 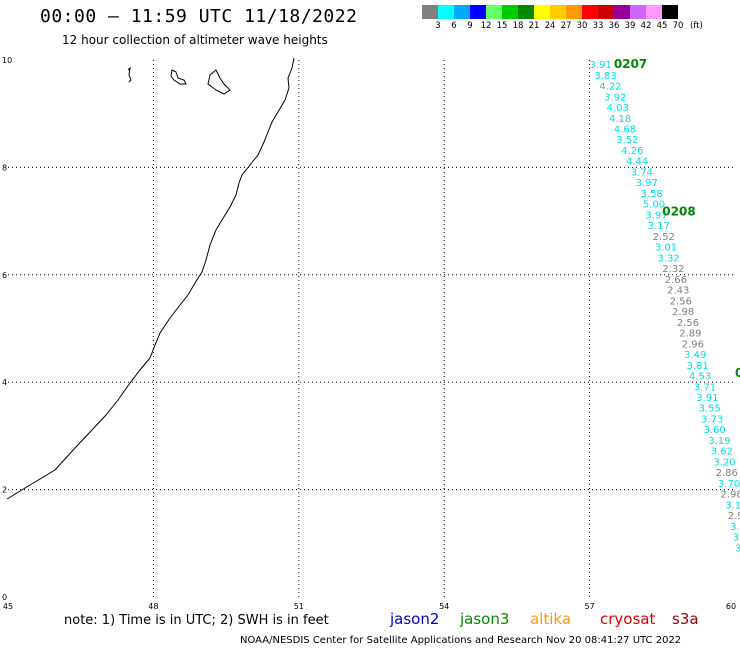 What do you see at coordinates (676, 280) in the screenshot?
I see `swh-value: 2.66` at bounding box center [676, 280].